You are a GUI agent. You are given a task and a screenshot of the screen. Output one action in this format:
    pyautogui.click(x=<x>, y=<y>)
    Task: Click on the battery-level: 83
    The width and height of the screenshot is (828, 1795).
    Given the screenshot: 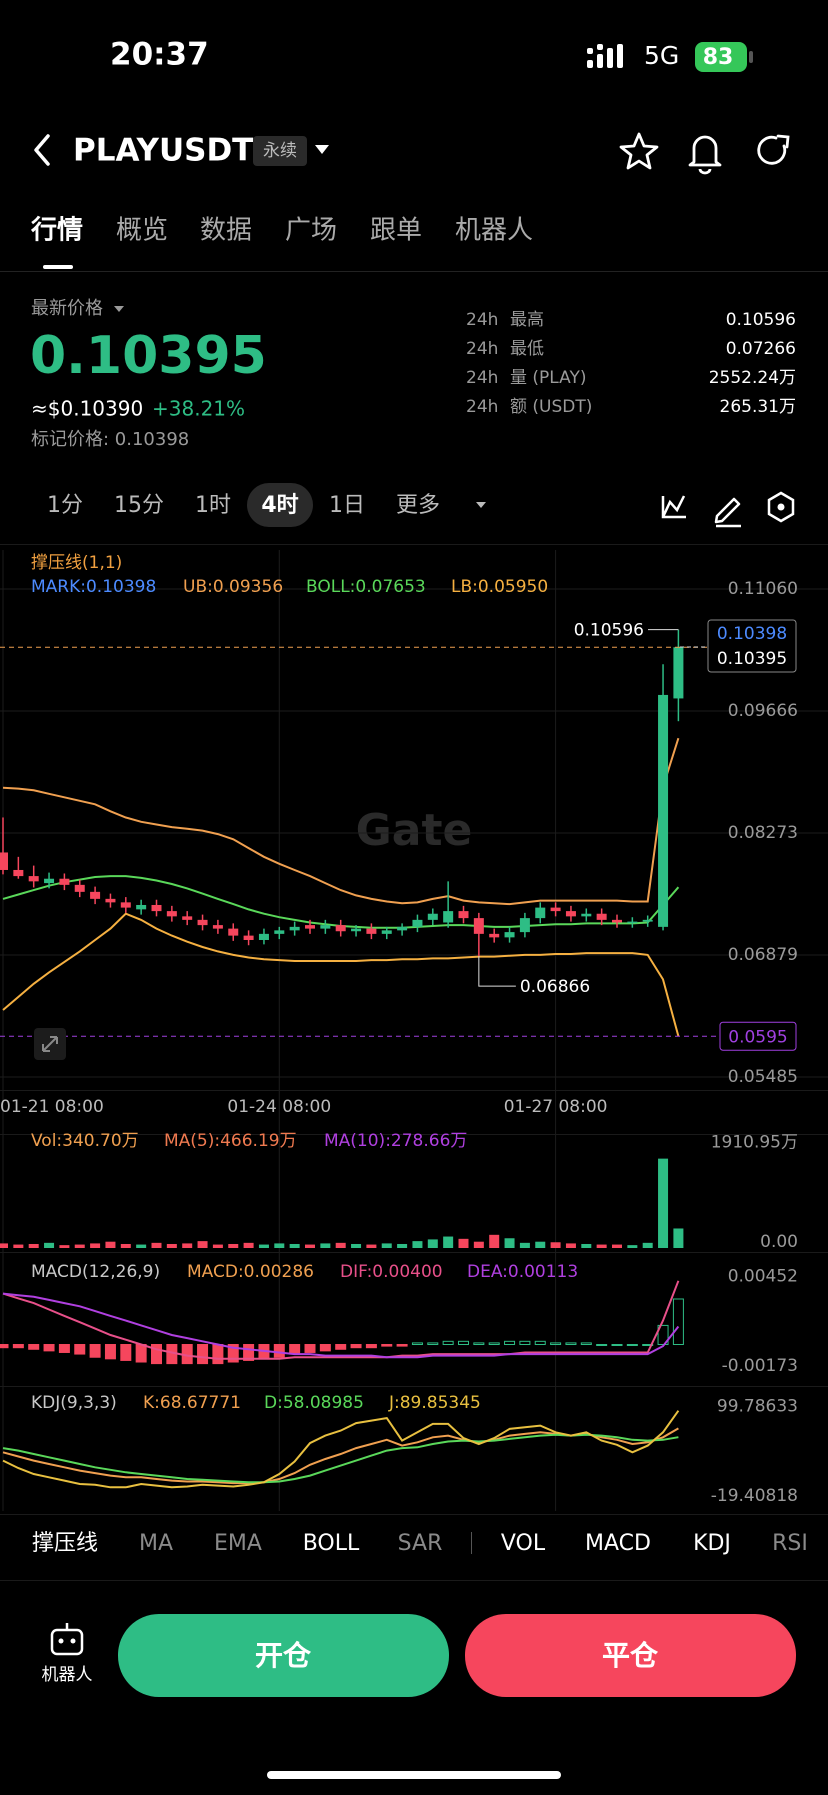 What is the action you would take?
    pyautogui.click(x=718, y=57)
    